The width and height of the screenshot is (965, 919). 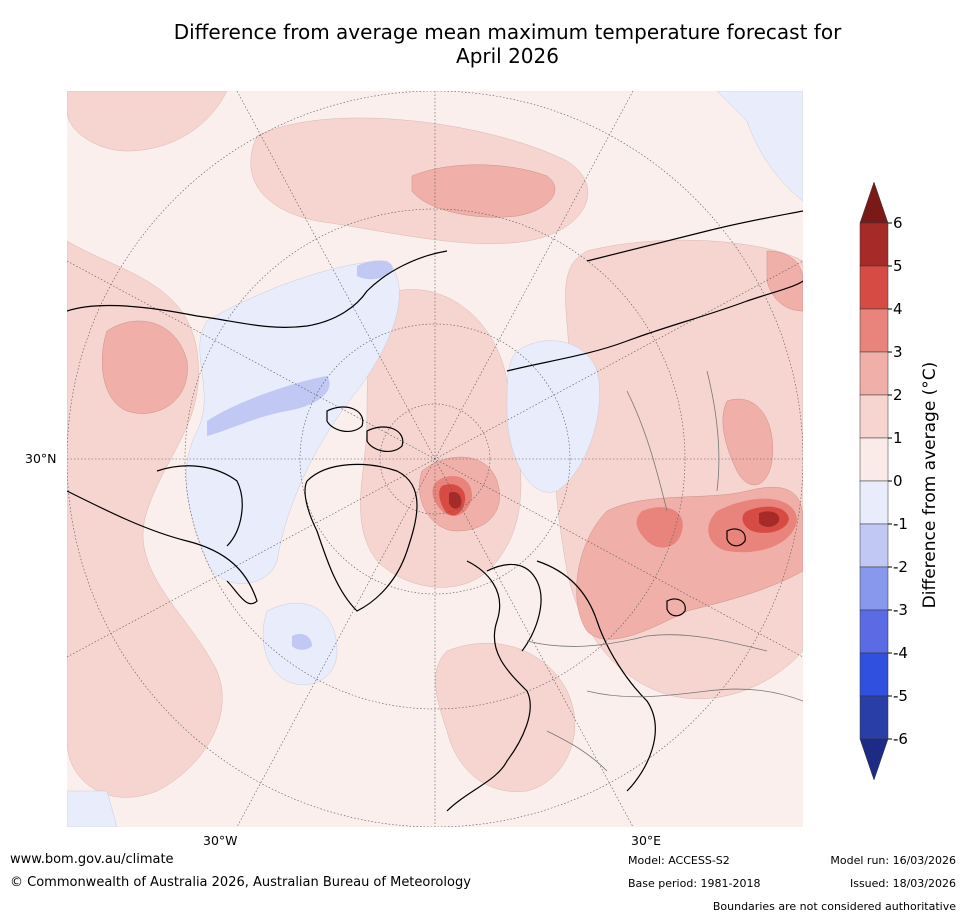 What do you see at coordinates (220, 840) in the screenshot?
I see `lon-label-30w: 30°W` at bounding box center [220, 840].